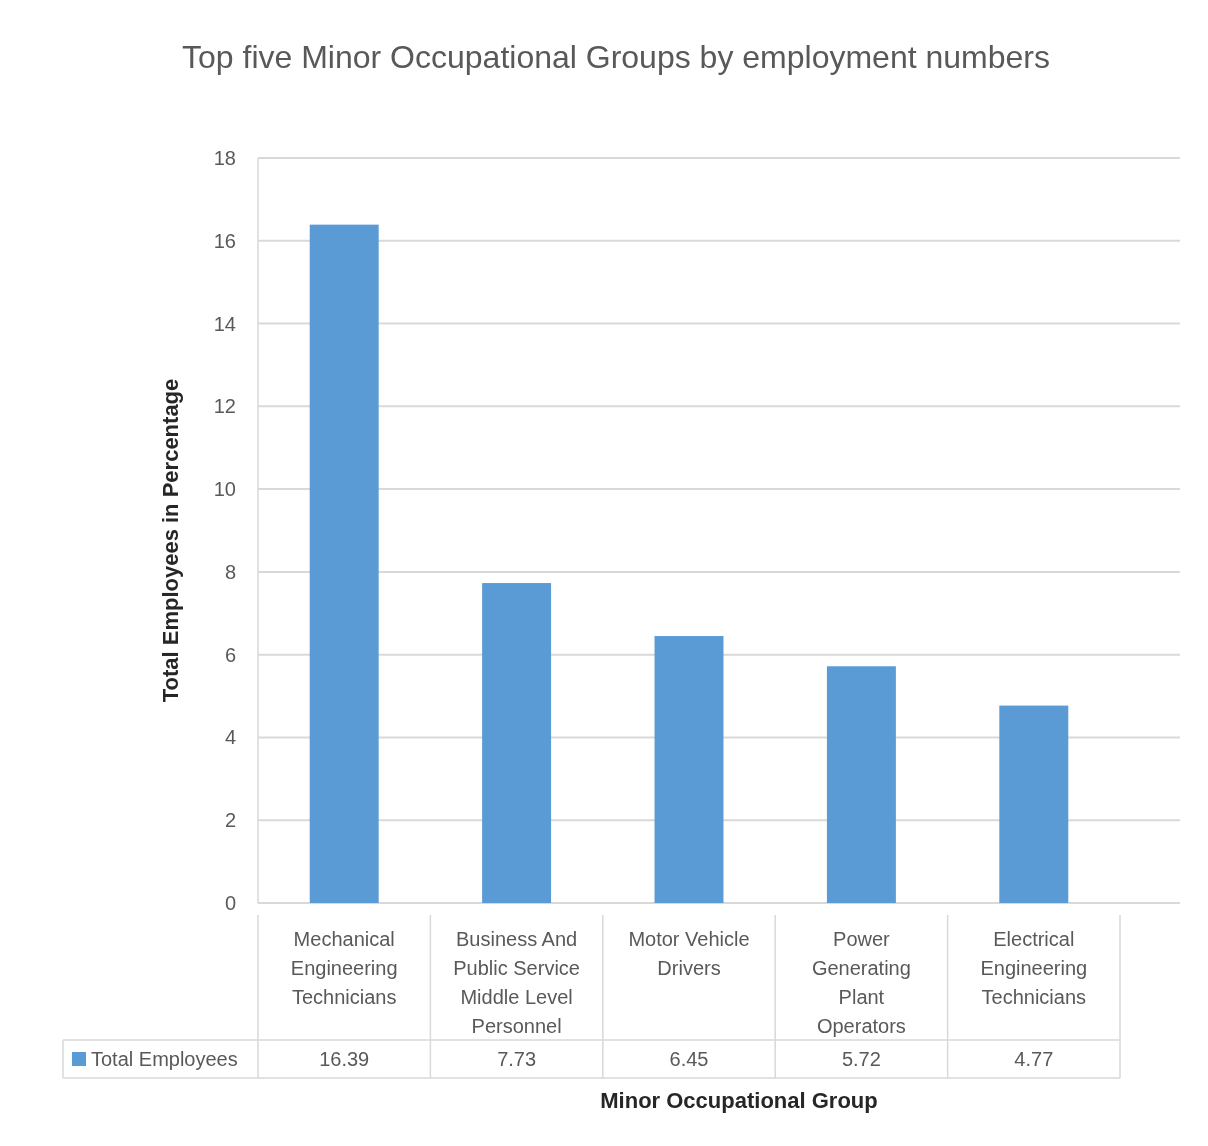  I want to click on y-axis-title: Total Employees in Percentage, so click(170, 540).